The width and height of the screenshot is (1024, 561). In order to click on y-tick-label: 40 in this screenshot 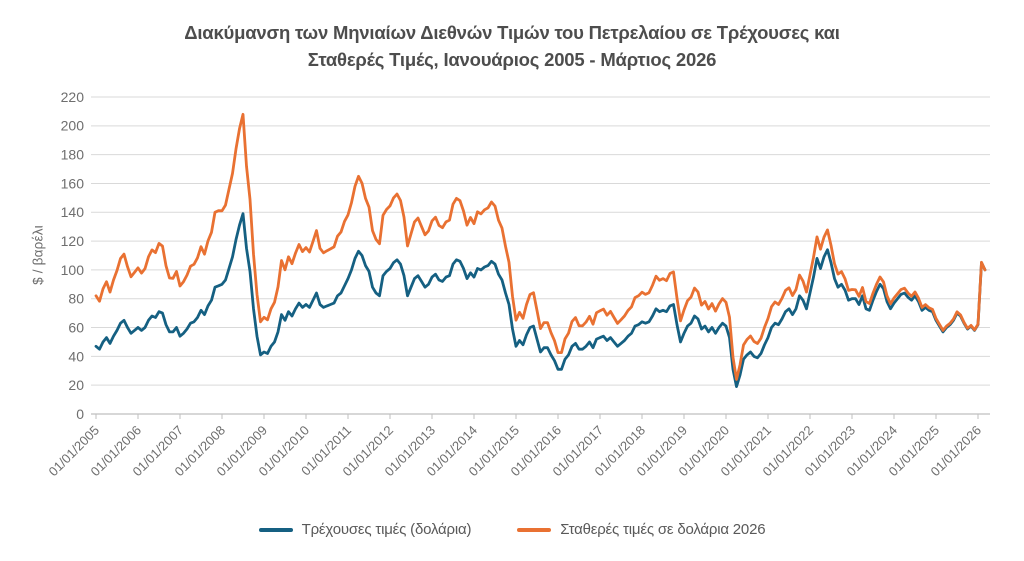, I will do `click(76, 356)`.